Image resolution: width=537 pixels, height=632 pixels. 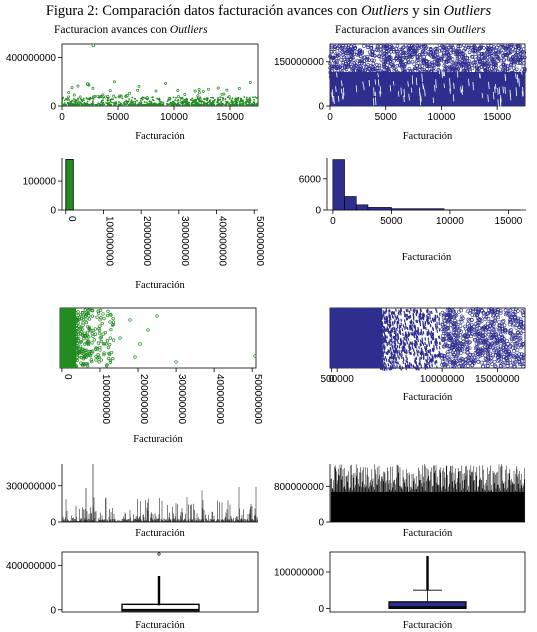 What do you see at coordinates (71, 219) in the screenshot?
I see `L2-x-tick-label-0: 0` at bounding box center [71, 219].